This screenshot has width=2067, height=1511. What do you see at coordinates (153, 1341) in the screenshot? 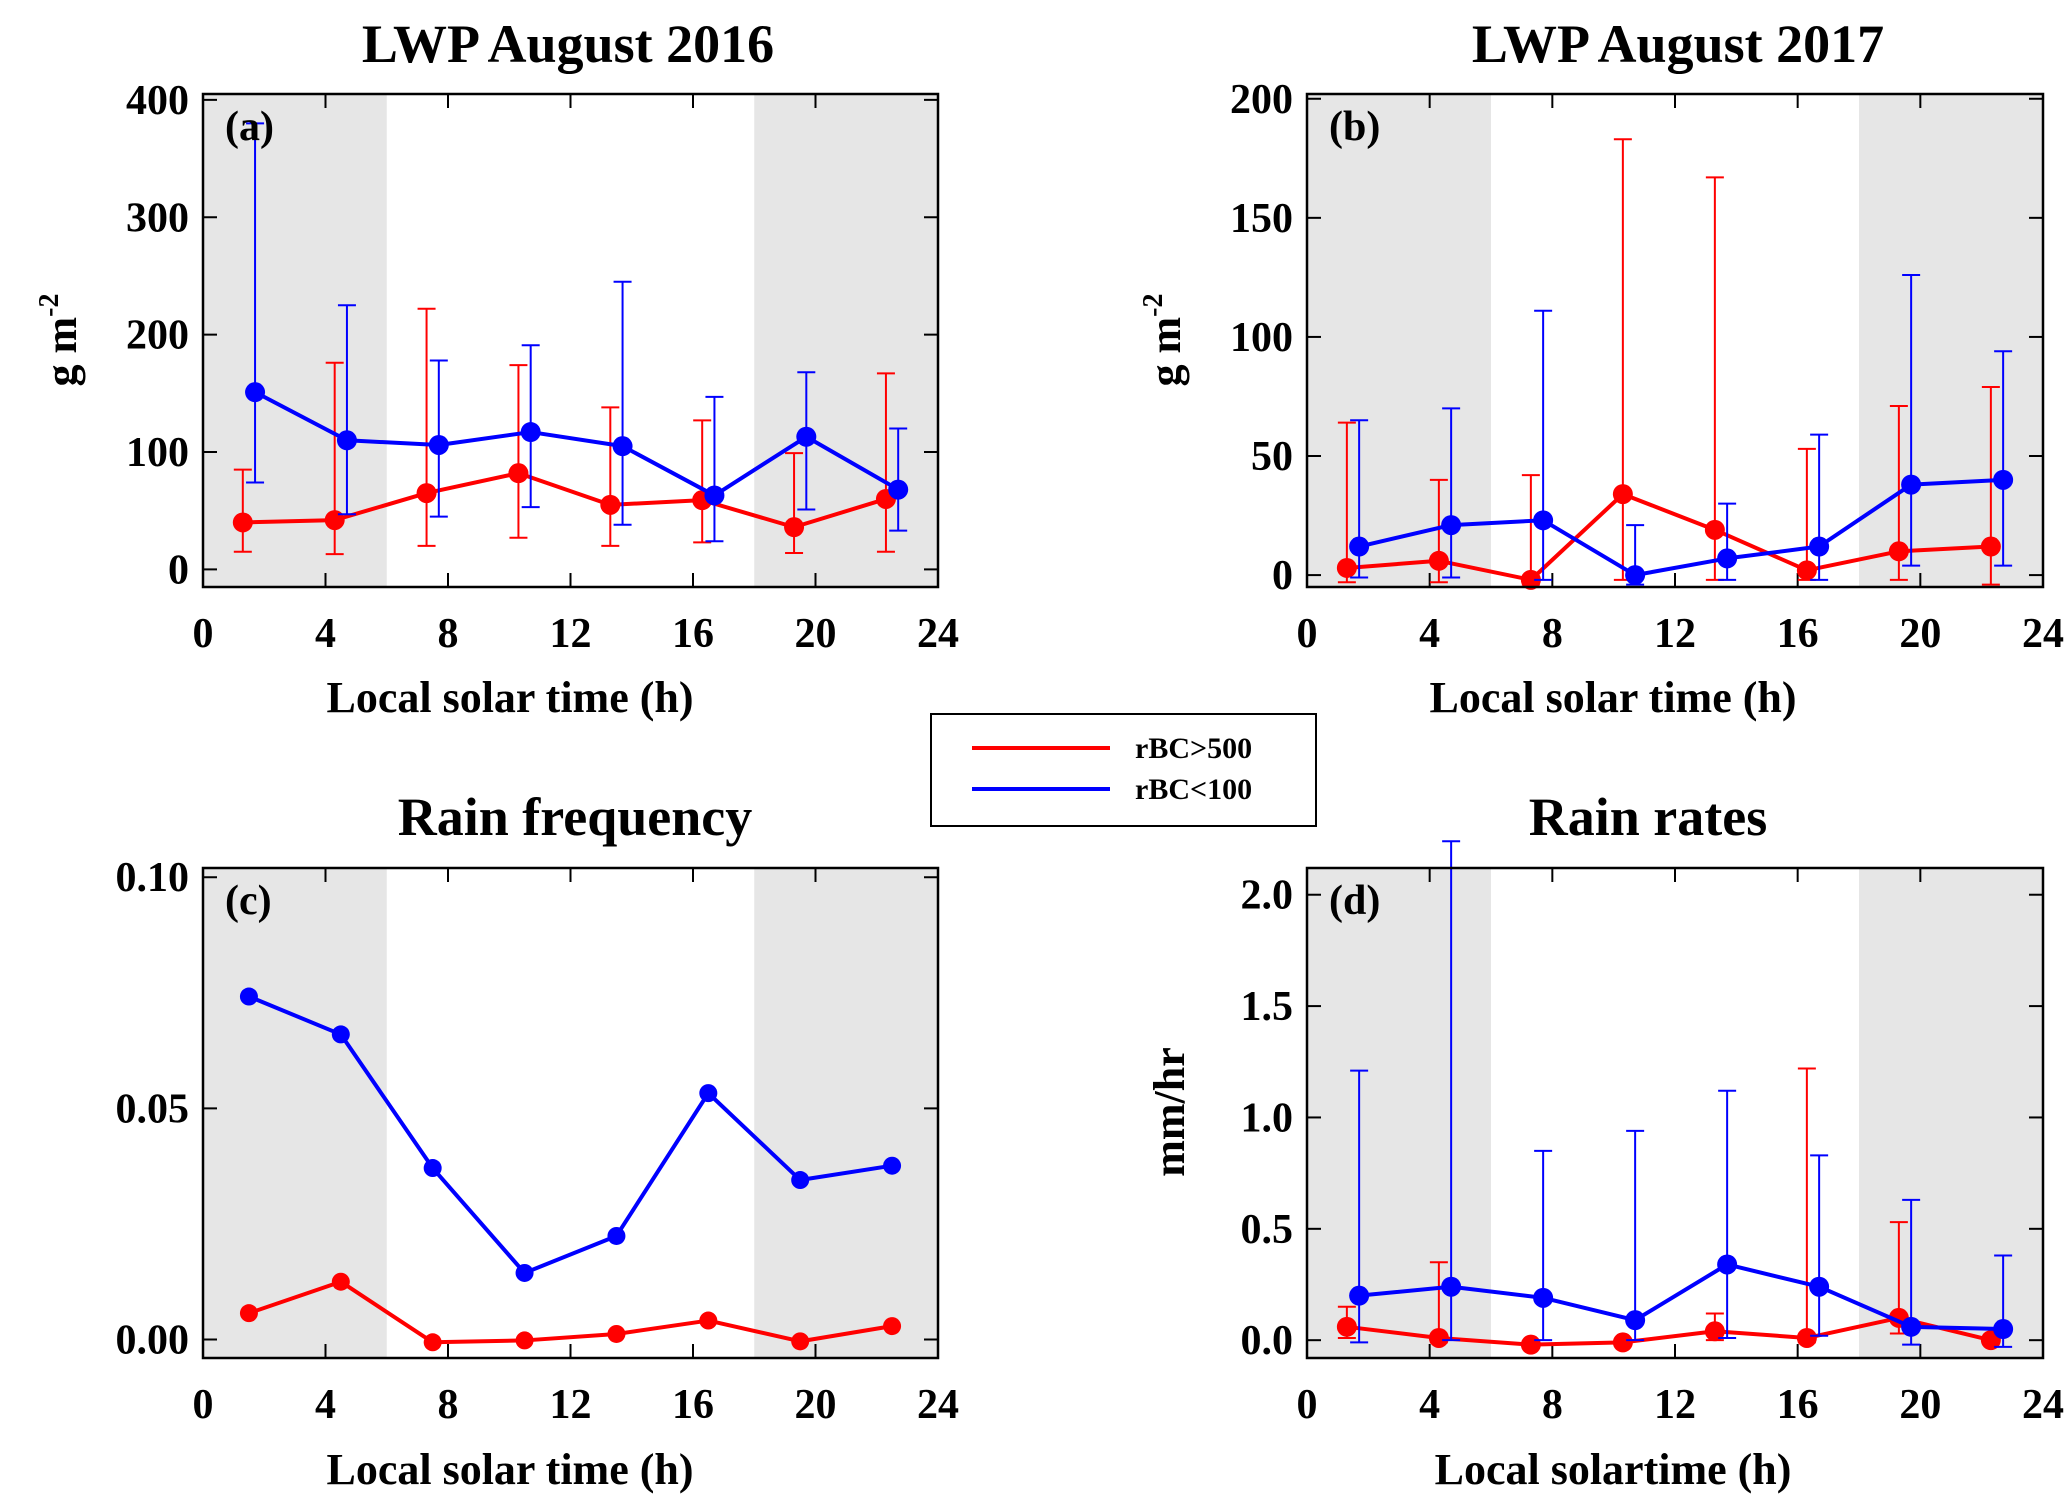
I see `panel-c-ytick-label: 0.00` at bounding box center [153, 1341].